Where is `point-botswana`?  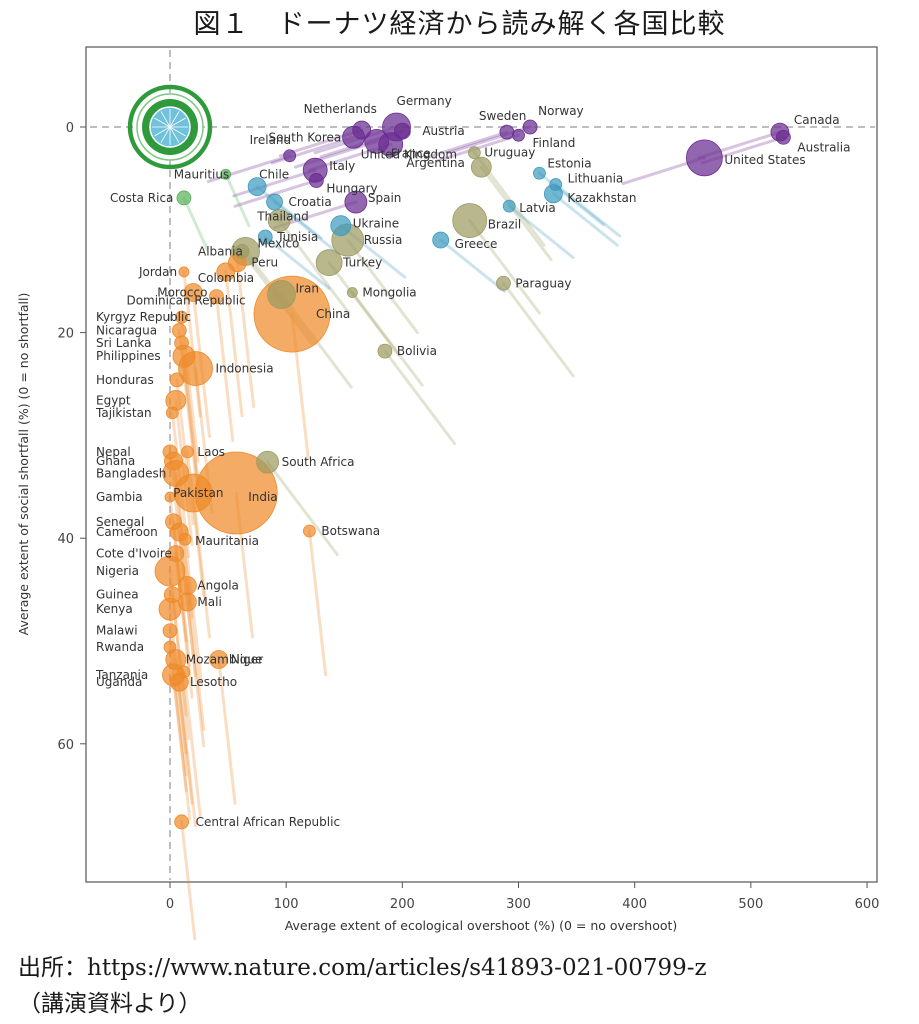 point-botswana is located at coordinates (309, 531).